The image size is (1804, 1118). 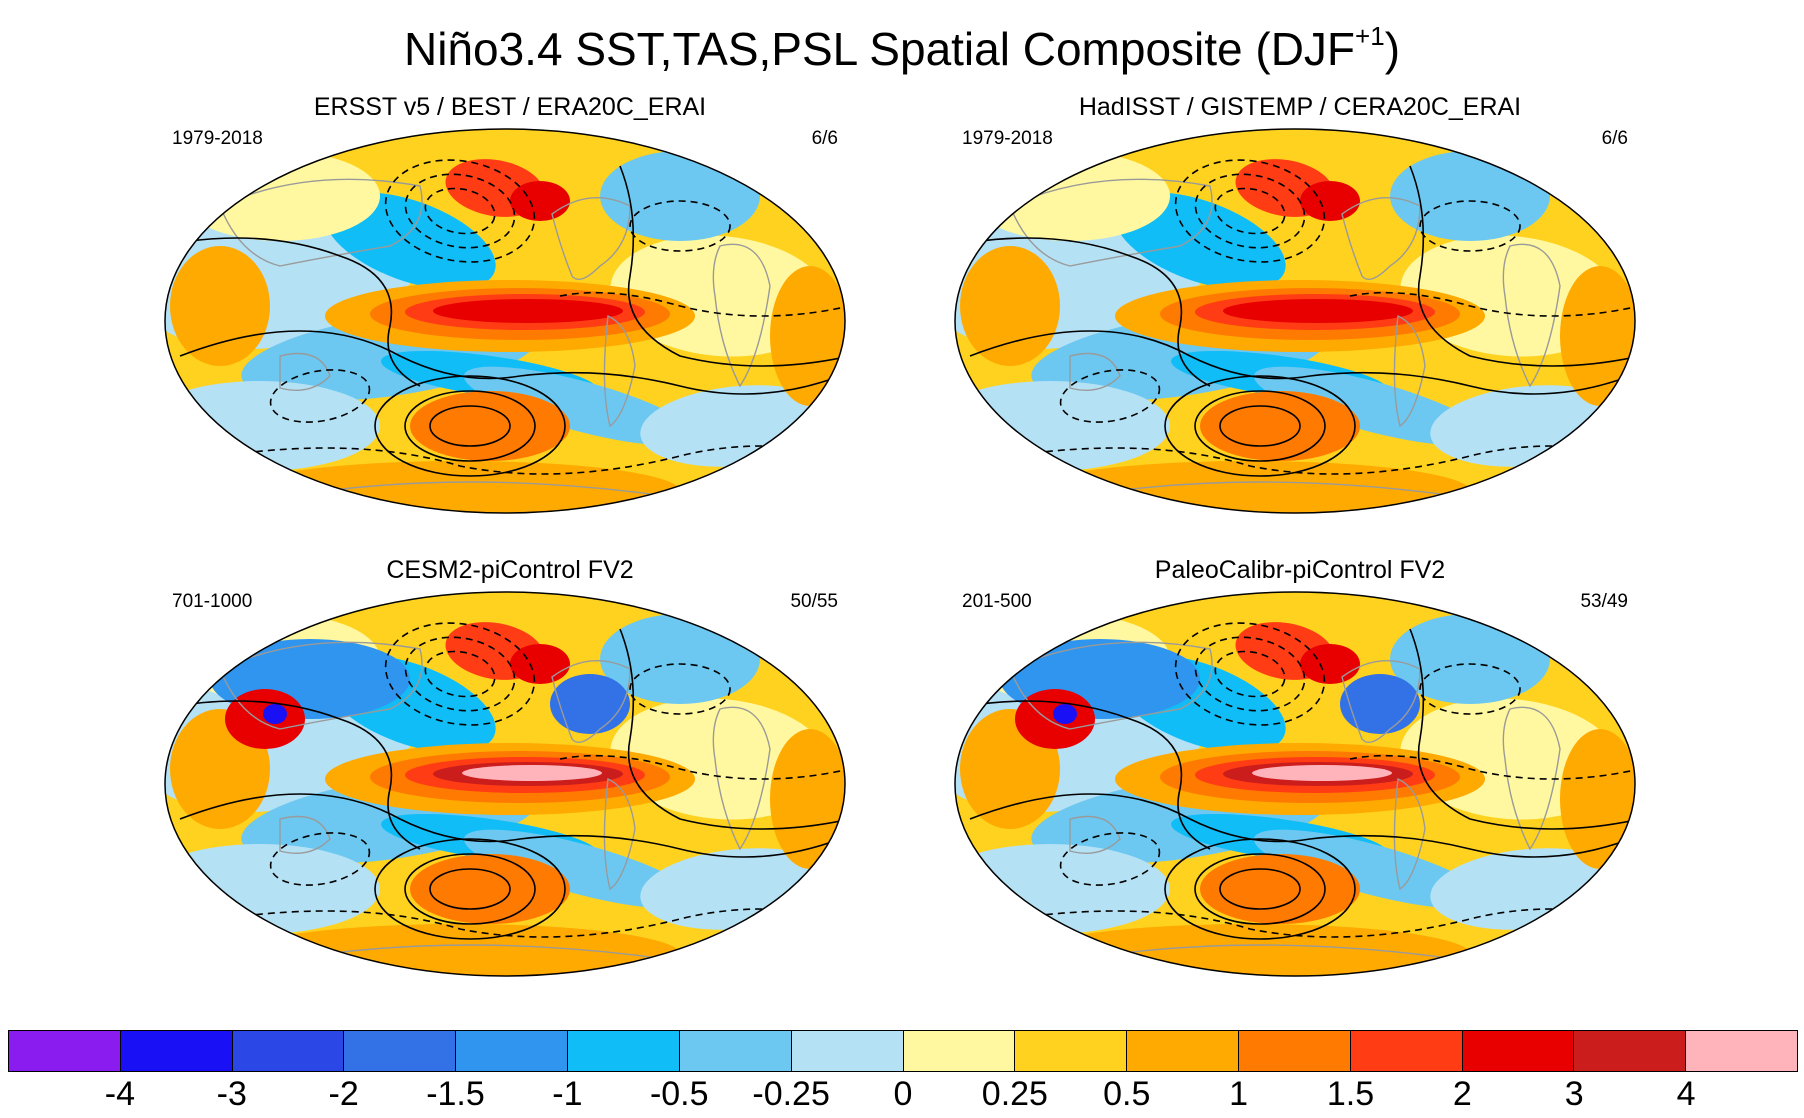 I want to click on figure-title-suffix: ), so click(x=1392, y=49).